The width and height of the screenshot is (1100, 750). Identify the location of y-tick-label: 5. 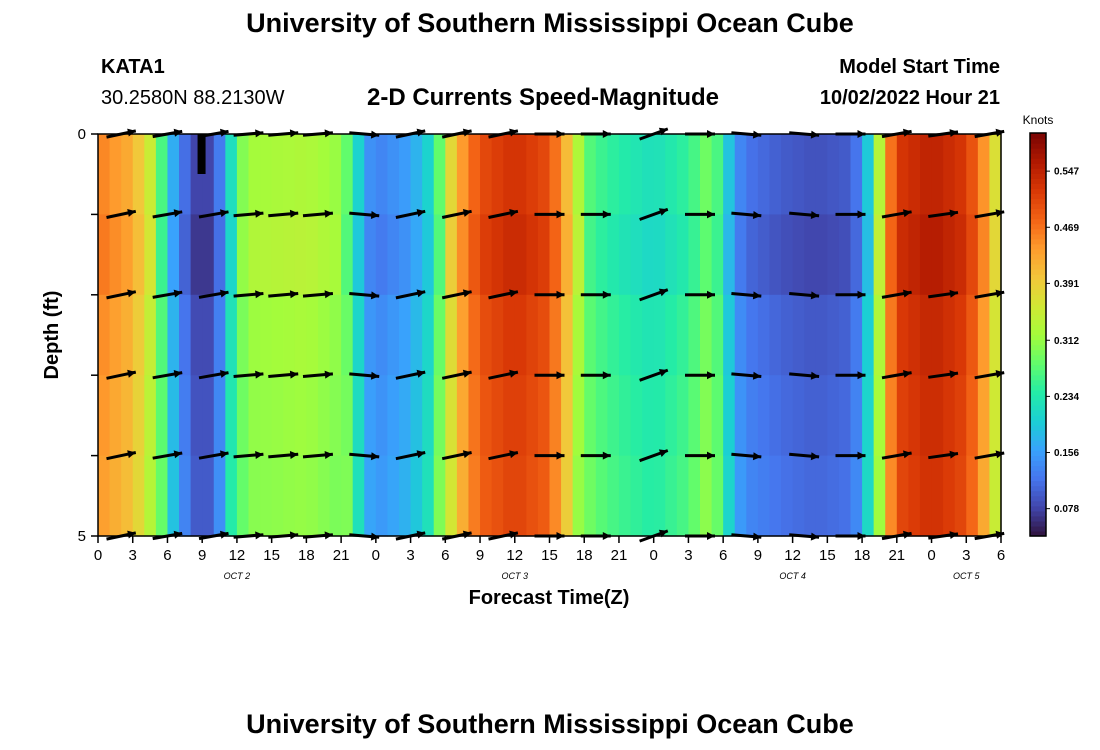
(82, 536).